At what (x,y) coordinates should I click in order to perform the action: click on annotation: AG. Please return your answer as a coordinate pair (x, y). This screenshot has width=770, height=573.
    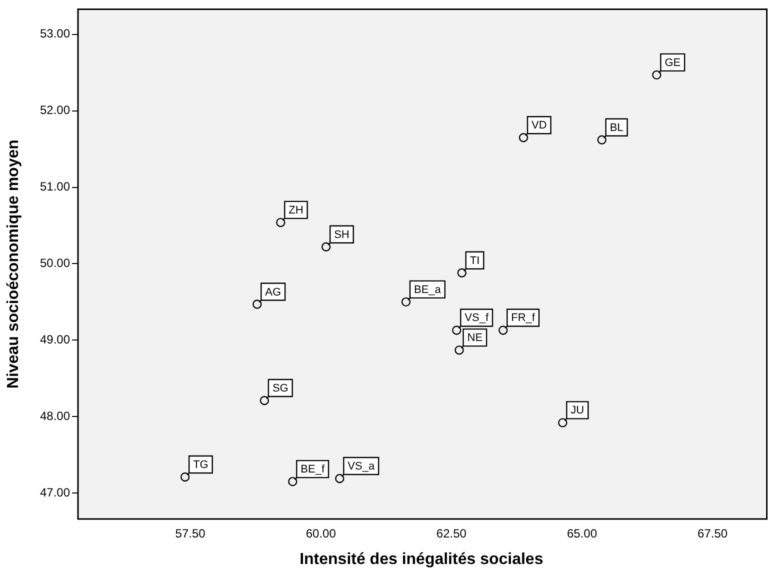
    Looking at the image, I should click on (273, 292).